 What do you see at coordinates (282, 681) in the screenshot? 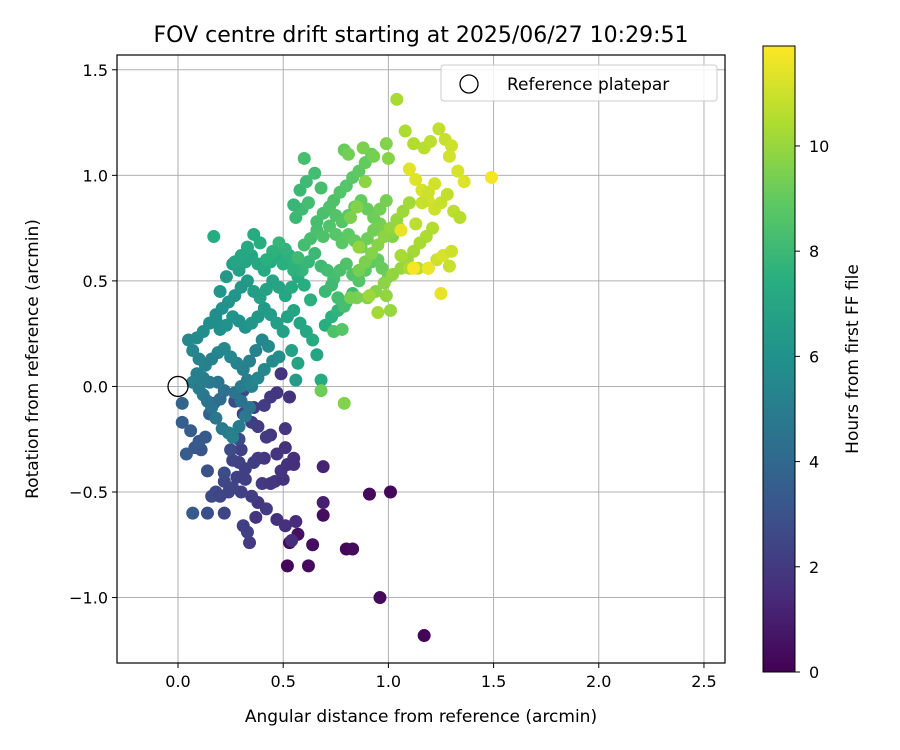
I see `x-tick-label: 0.5` at bounding box center [282, 681].